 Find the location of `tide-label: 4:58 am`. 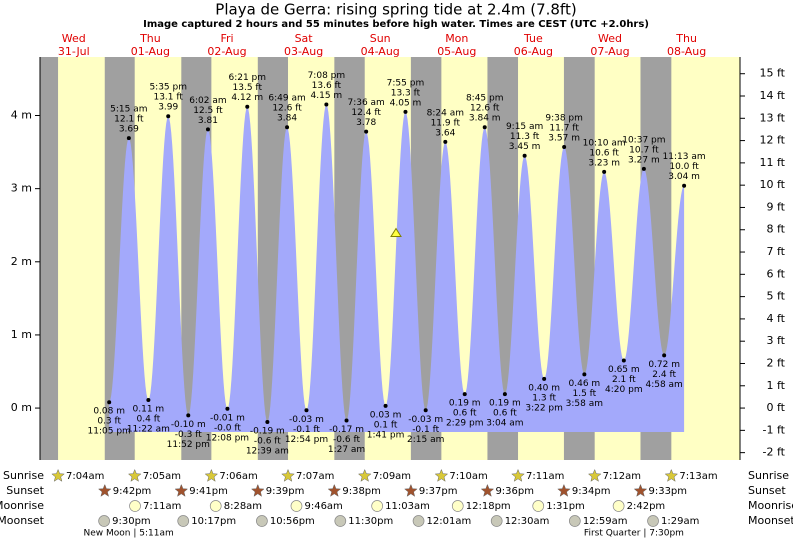

tide-label: 4:58 am is located at coordinates (663, 385).